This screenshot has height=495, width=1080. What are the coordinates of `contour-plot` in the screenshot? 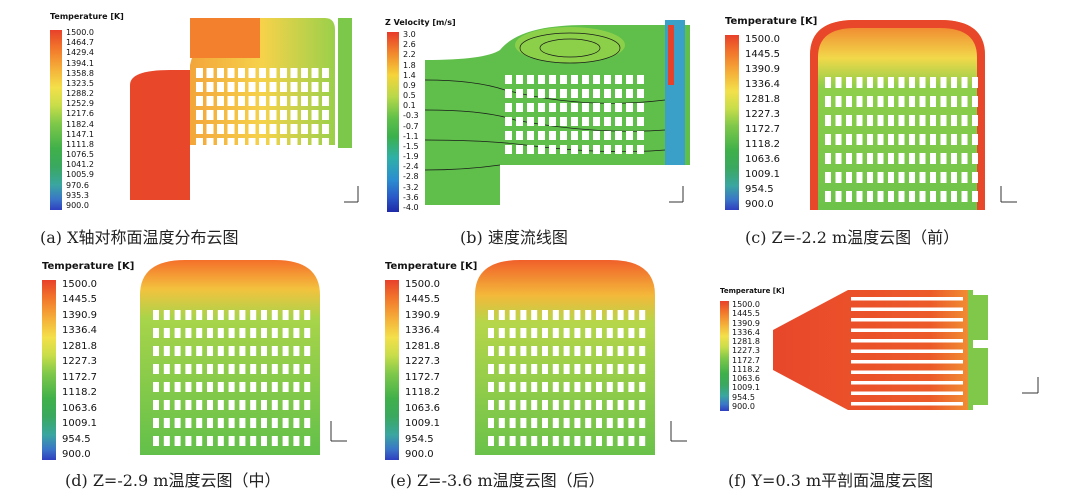 It's located at (565, 357).